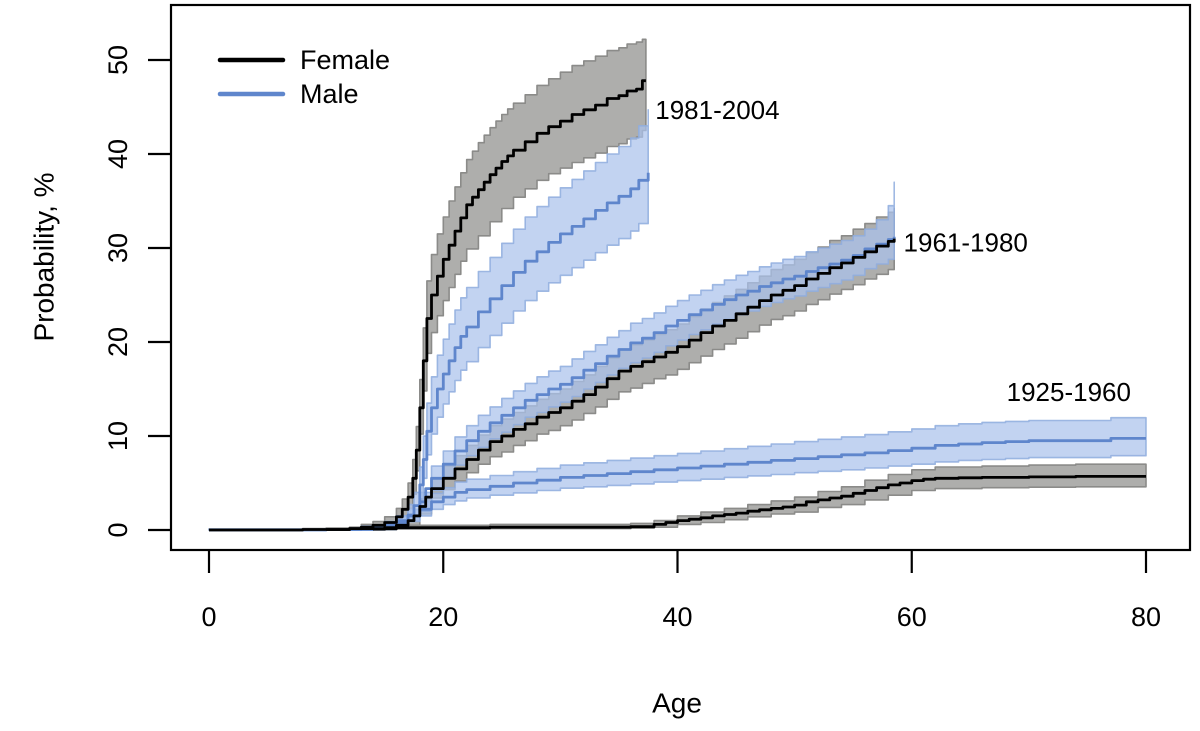 Image resolution: width=1200 pixels, height=731 pixels. What do you see at coordinates (345, 60) in the screenshot?
I see `legend-label-female: Female` at bounding box center [345, 60].